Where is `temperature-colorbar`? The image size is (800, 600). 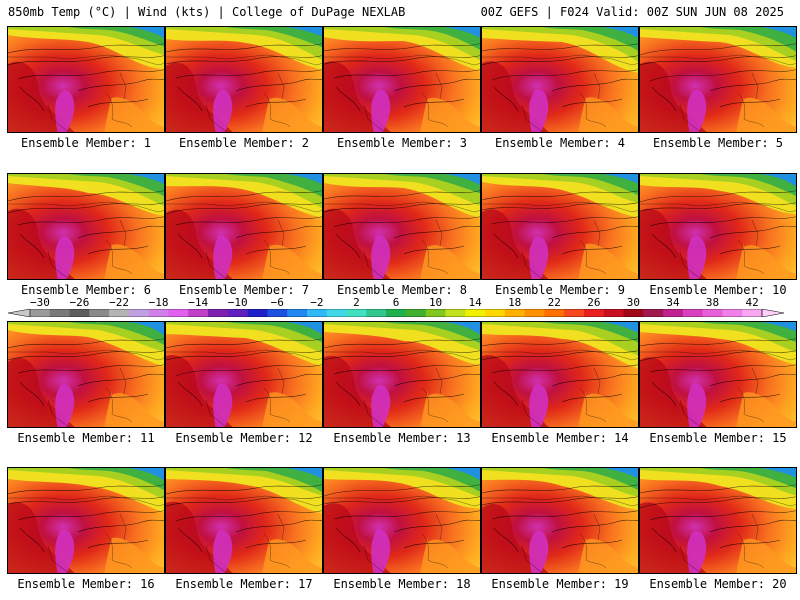 temperature-colorbar is located at coordinates (396, 313).